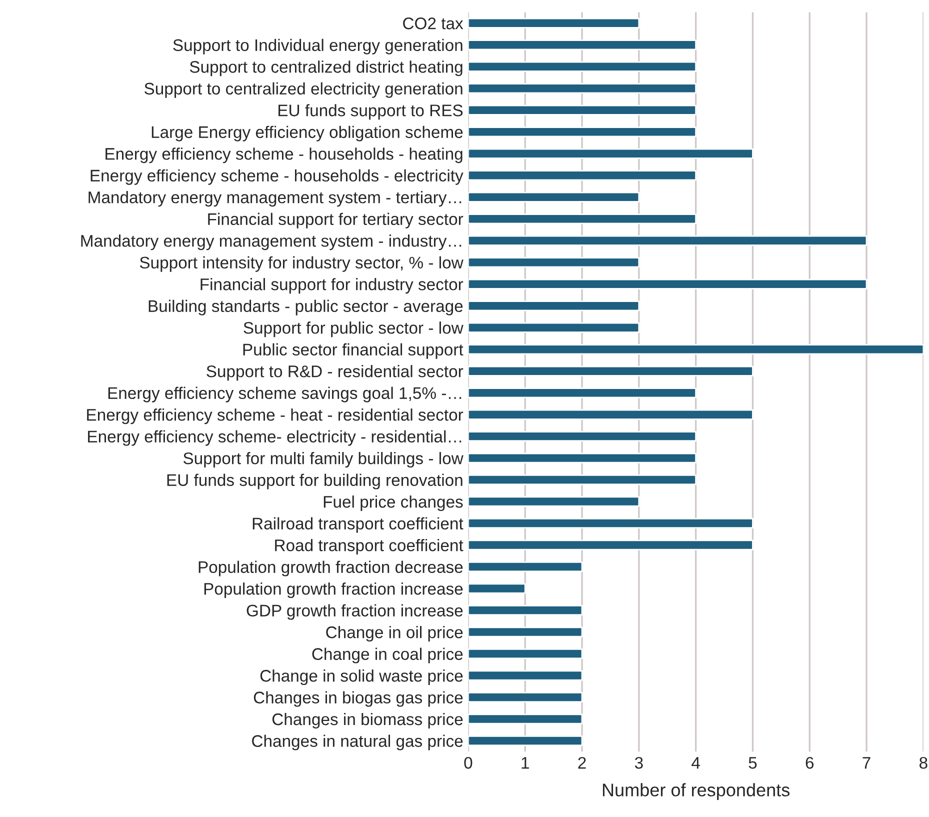 This screenshot has height=817, width=929. What do you see at coordinates (358, 525) in the screenshot?
I see `y-tick-label: Railroad transport coefficient` at bounding box center [358, 525].